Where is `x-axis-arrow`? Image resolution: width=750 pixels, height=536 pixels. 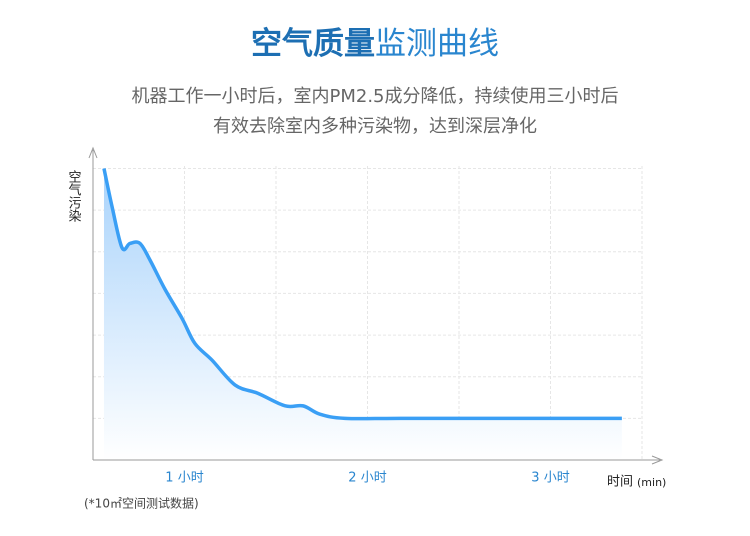
x-axis-arrow is located at coordinates (657, 460).